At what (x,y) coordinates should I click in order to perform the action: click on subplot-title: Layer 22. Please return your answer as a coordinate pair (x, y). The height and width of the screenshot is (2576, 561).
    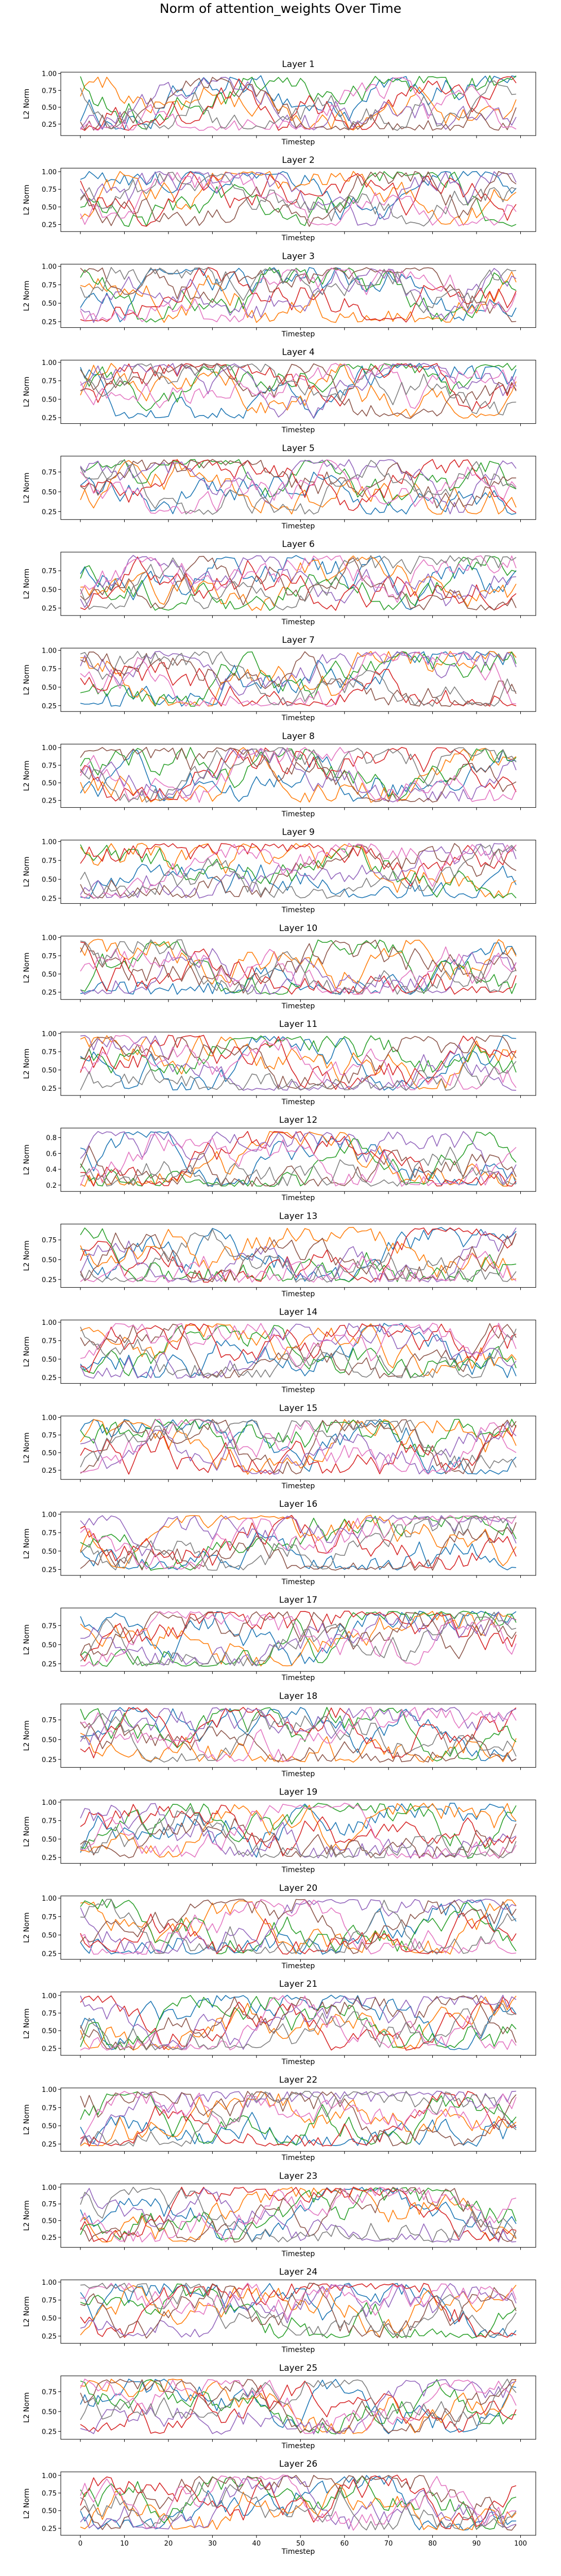
    Looking at the image, I should click on (298, 2080).